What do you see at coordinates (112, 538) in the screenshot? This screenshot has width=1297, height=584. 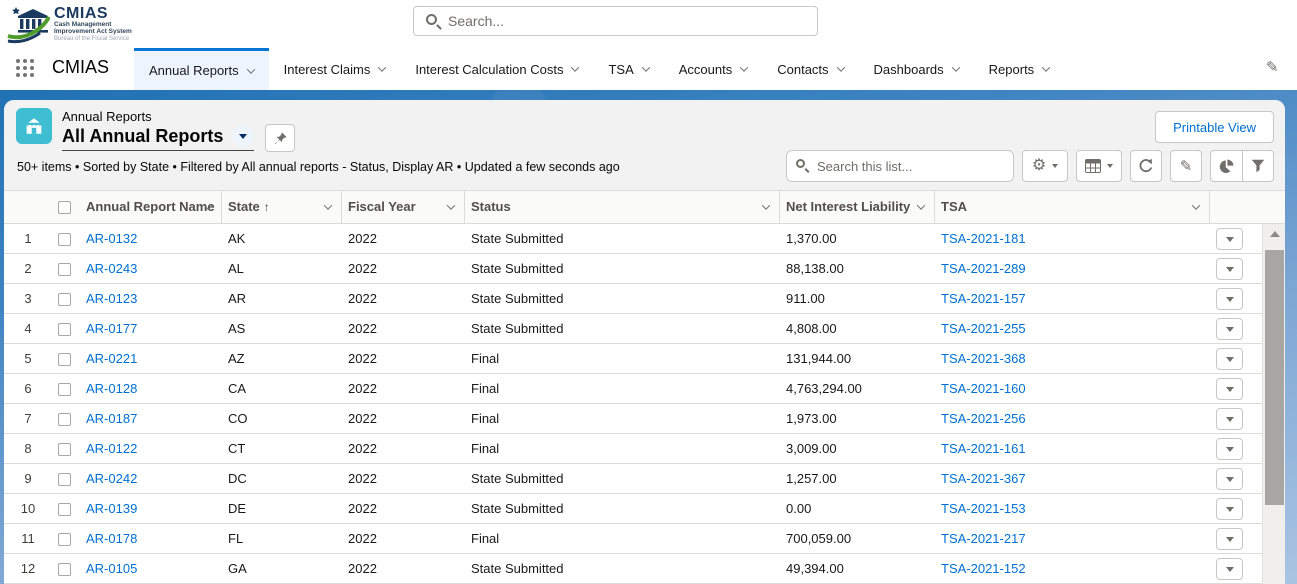 I see `annual-report-link: AR-0178` at bounding box center [112, 538].